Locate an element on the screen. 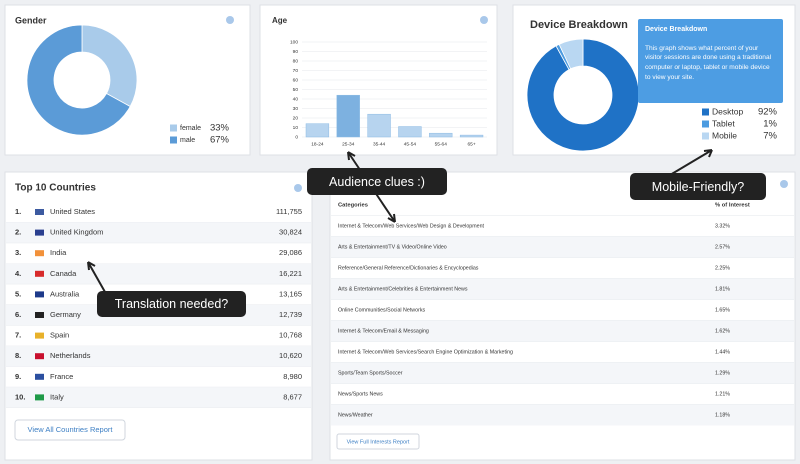  country: Spain is located at coordinates (59, 335).